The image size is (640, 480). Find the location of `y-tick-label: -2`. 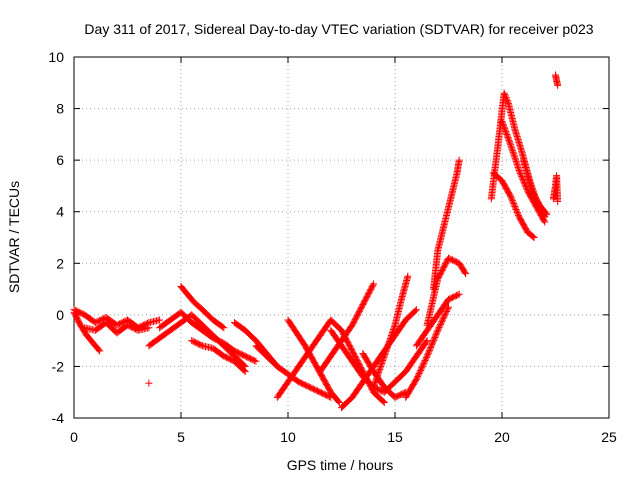

y-tick-label: -2 is located at coordinates (58, 366).